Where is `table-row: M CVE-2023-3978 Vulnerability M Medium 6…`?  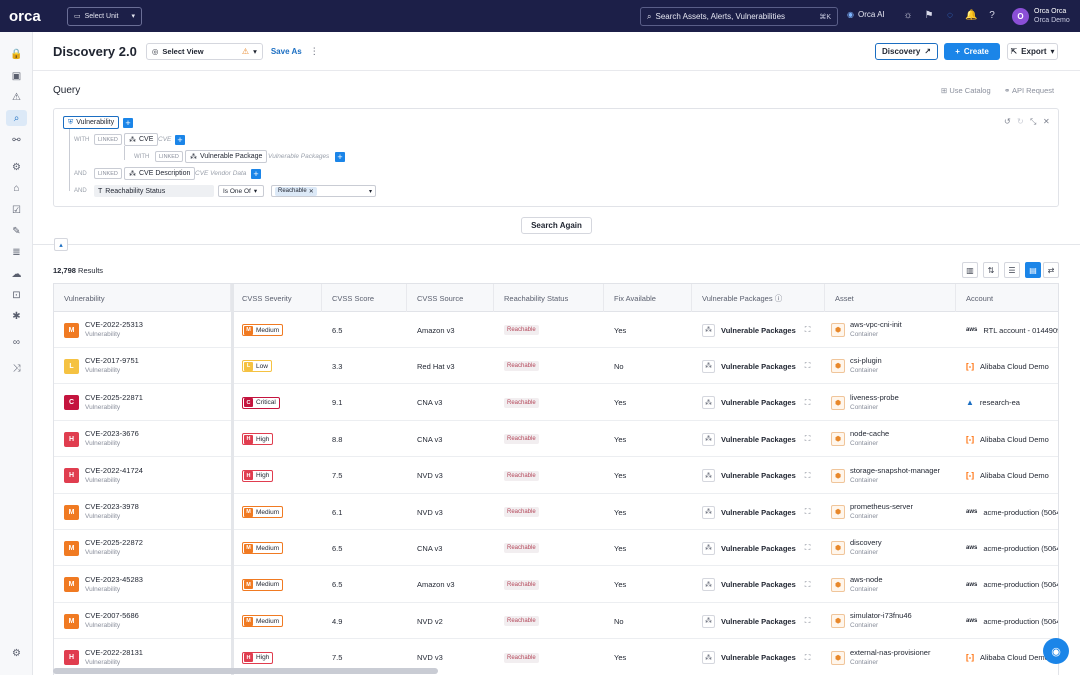
table-row: M CVE-2023-3978 Vulnerability M Medium 6… is located at coordinates (556, 512).